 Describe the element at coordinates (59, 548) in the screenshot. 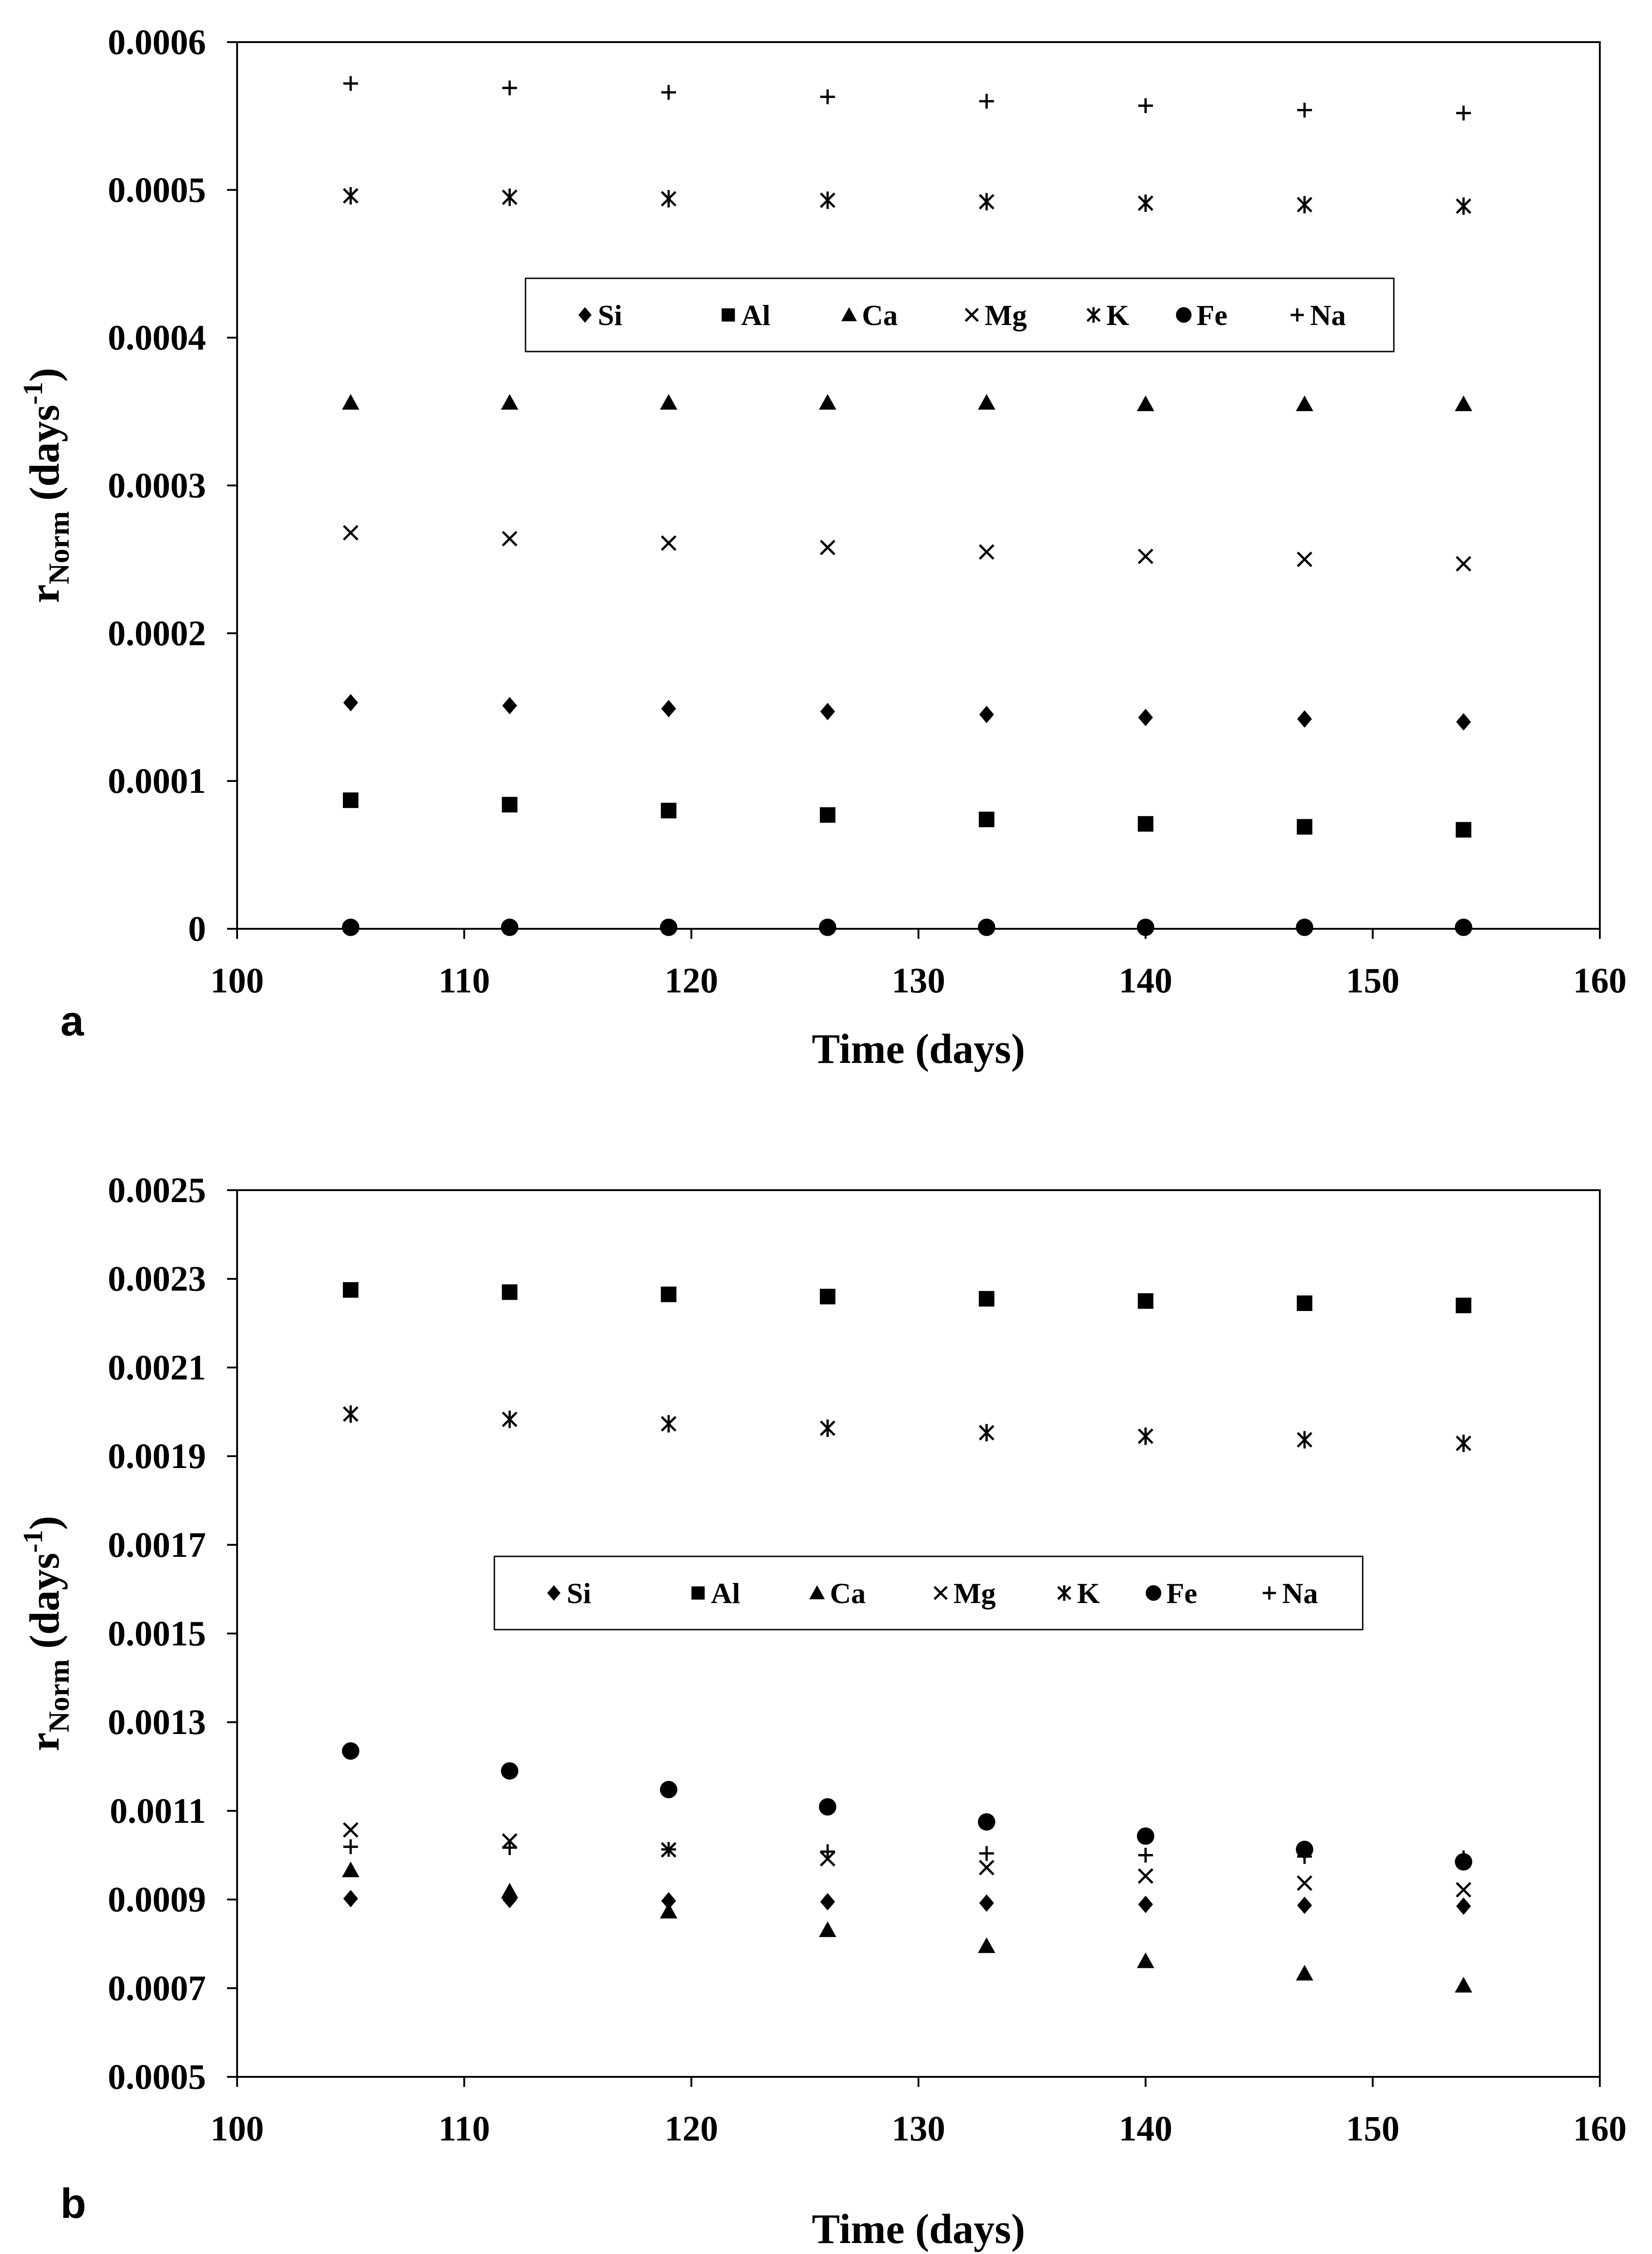

I see `y-axis-label-part: Norm` at that location.